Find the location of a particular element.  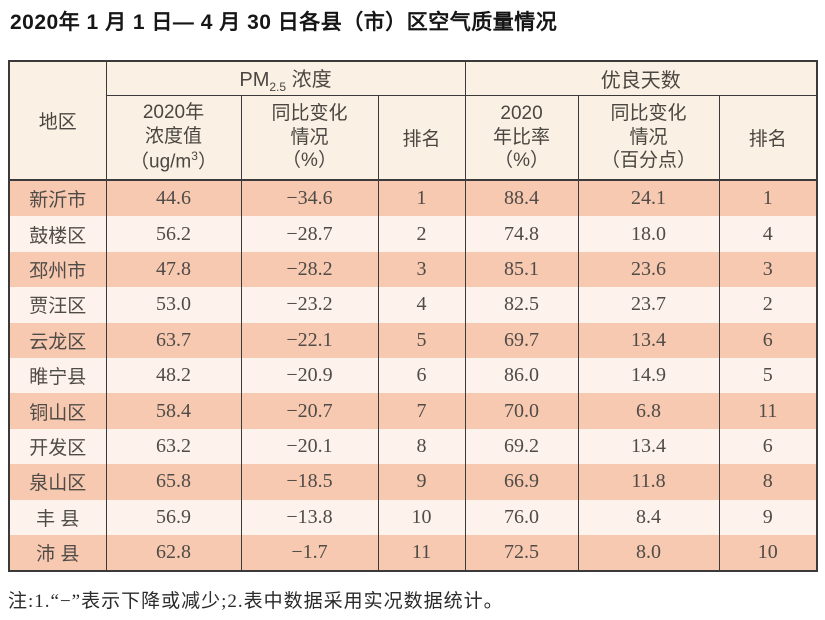

table-row: 云龙区 63.7 −22.1 5 69.7 13.4 6 is located at coordinates (413, 340).